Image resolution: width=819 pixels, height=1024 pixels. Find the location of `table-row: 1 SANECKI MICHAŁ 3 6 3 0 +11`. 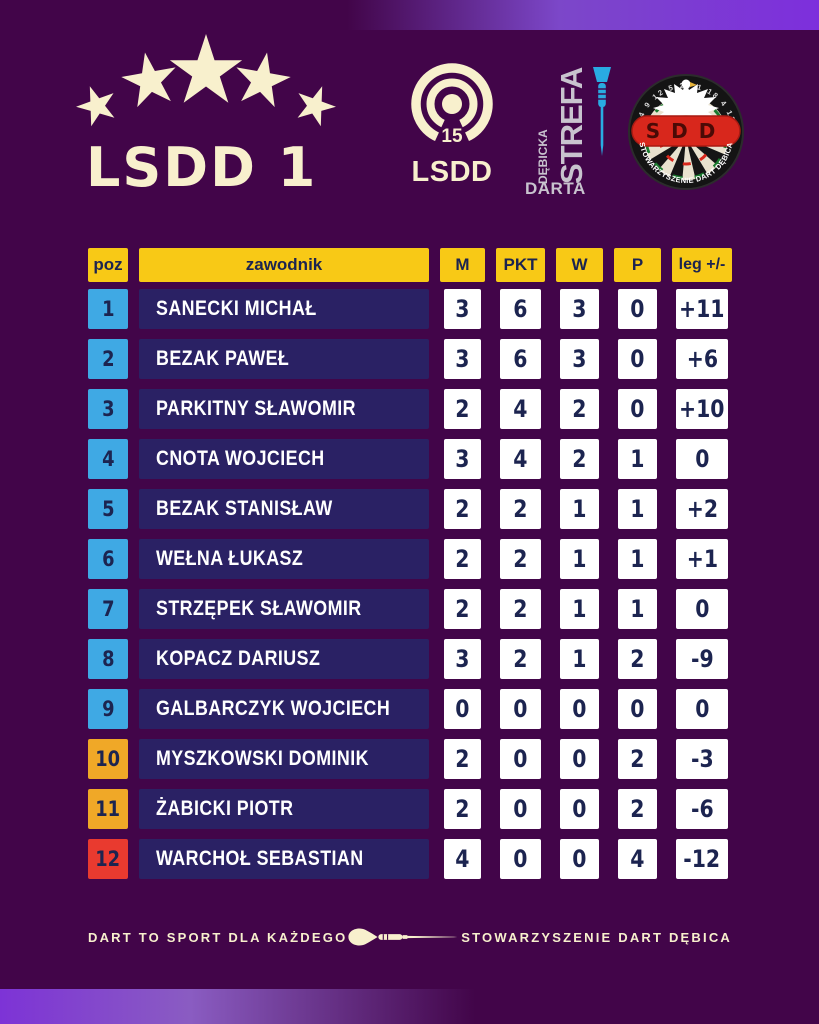

table-row: 1 SANECKI MICHAŁ 3 6 3 0 +11 is located at coordinates (410, 309).